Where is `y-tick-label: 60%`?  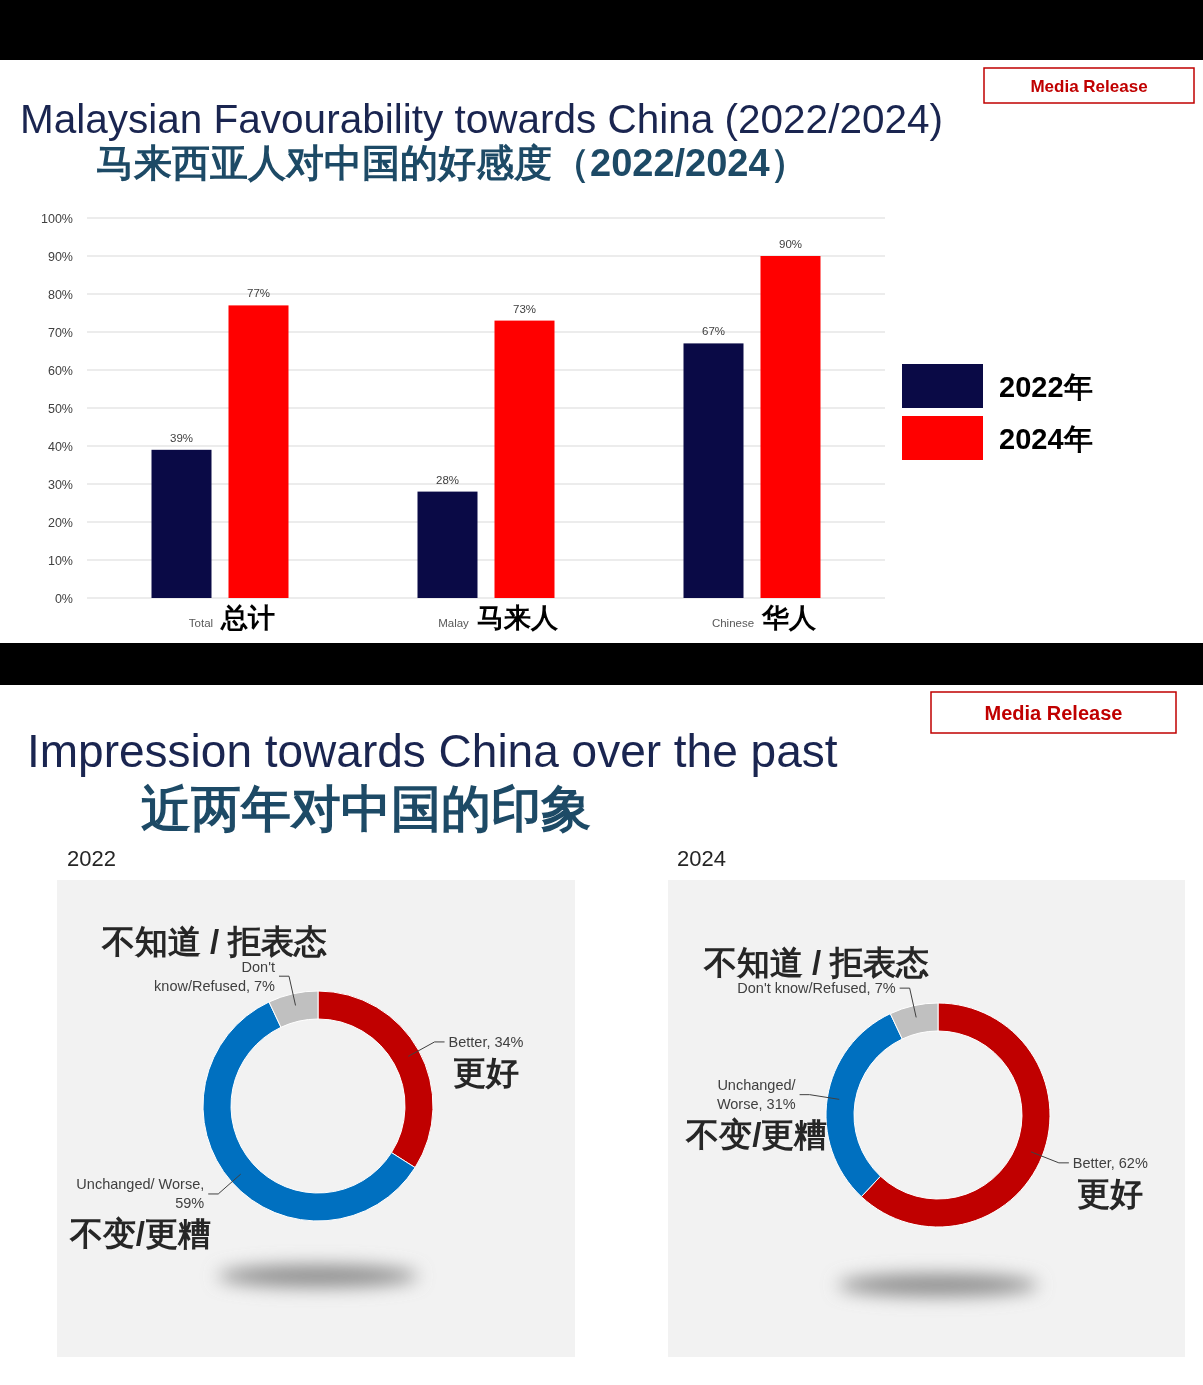 y-tick-label: 60% is located at coordinates (60, 370).